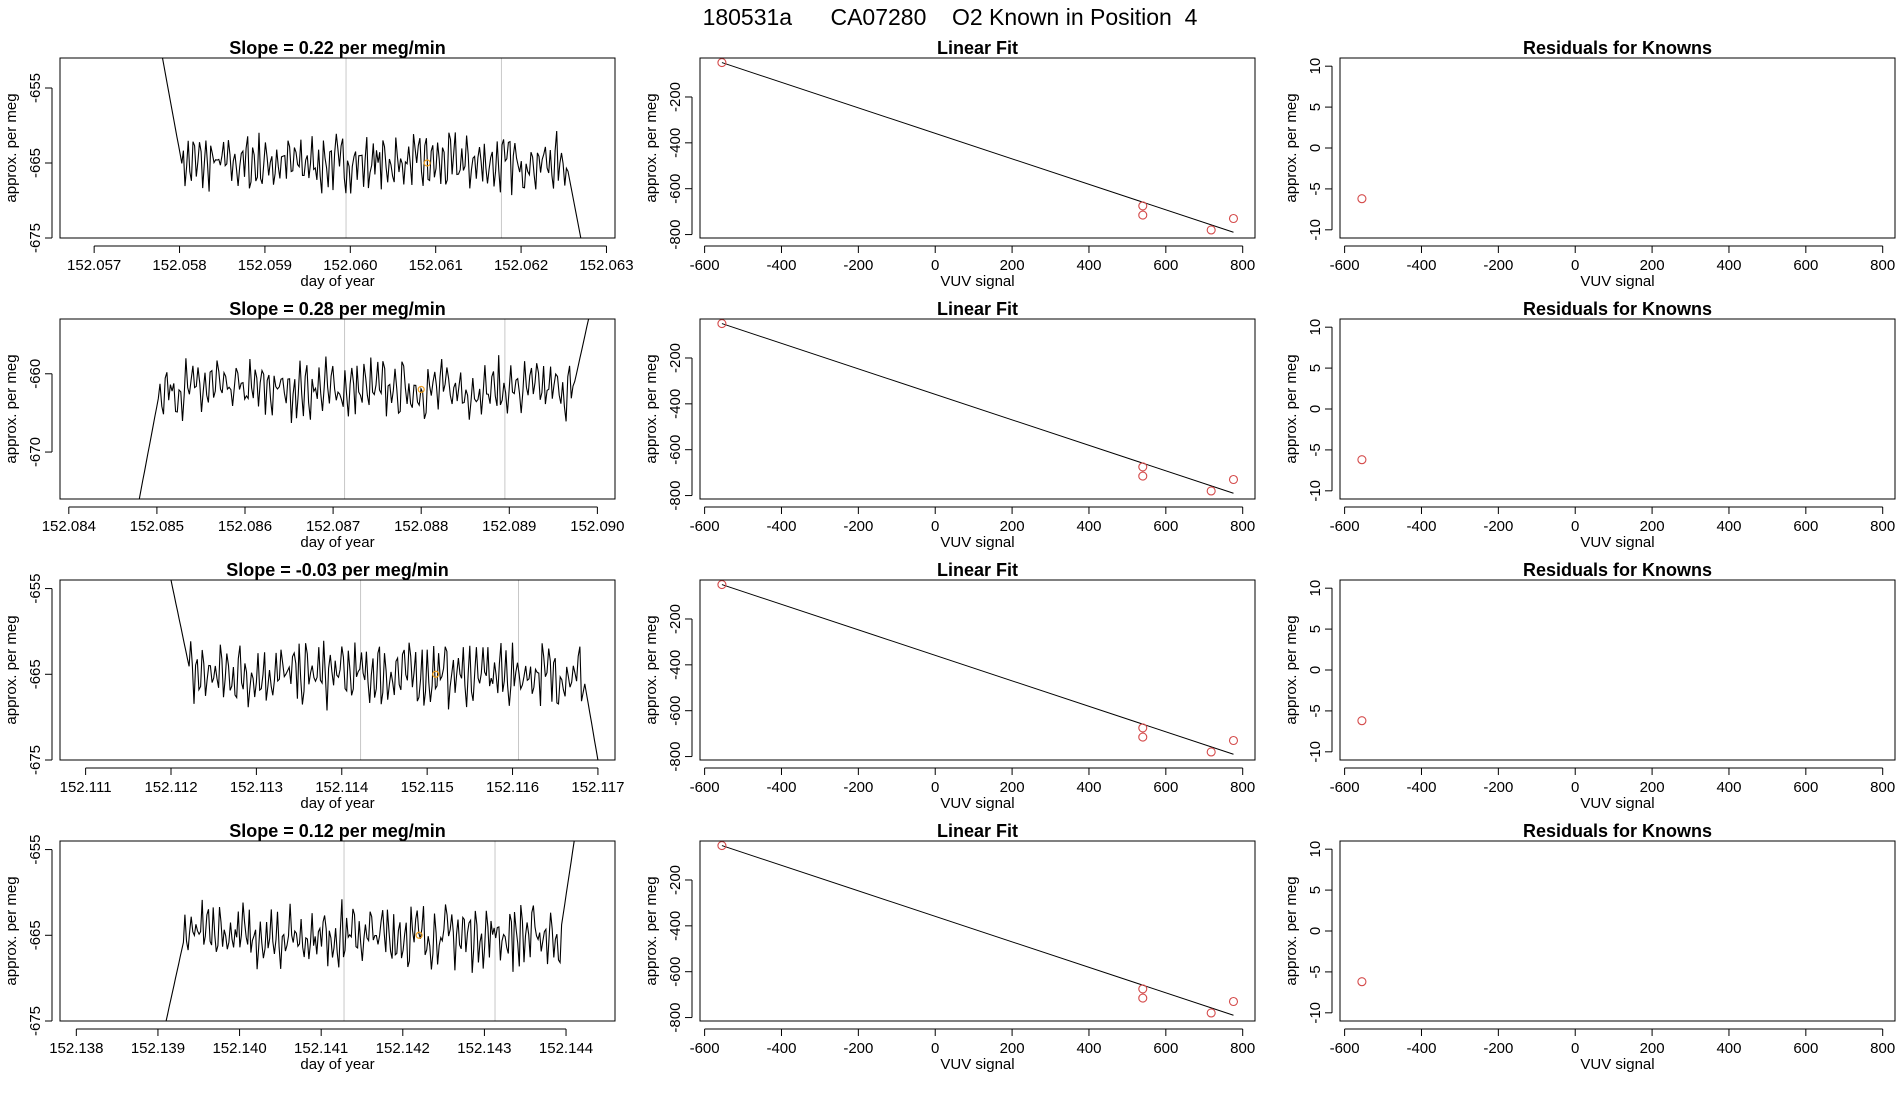  Describe the element at coordinates (245, 526) in the screenshot. I see `x-tick-label: 152.086` at that location.